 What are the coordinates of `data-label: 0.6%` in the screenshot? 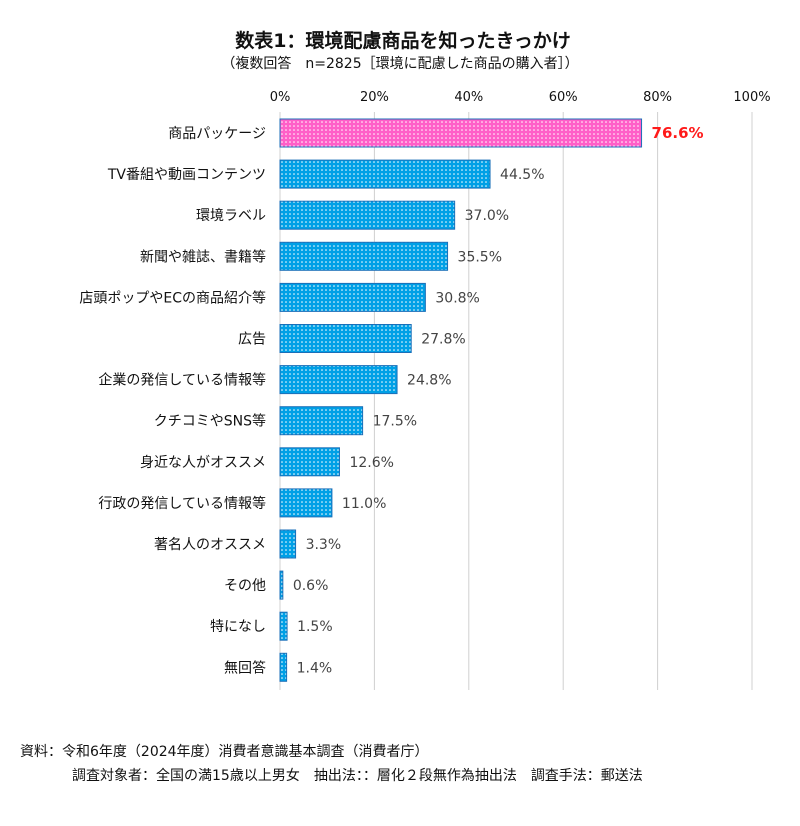 It's located at (311, 586).